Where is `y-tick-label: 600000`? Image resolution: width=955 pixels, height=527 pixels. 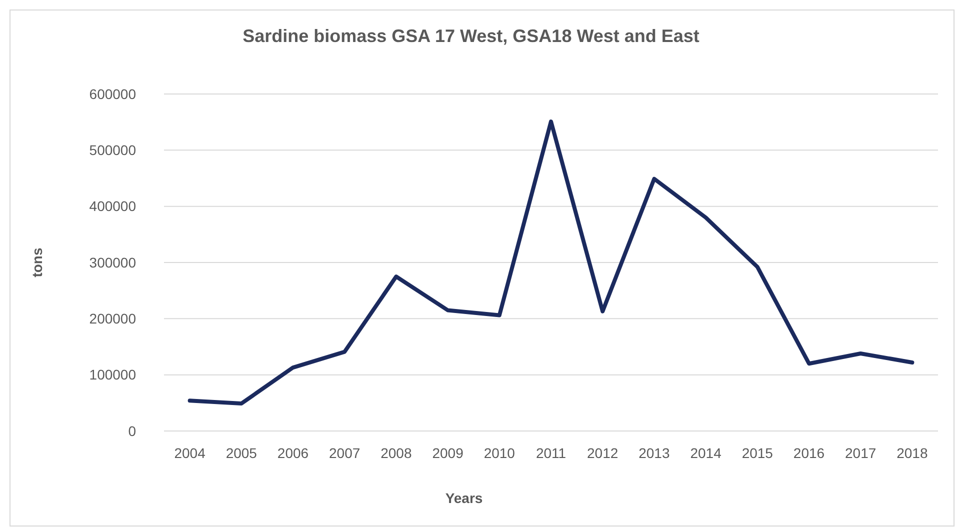
y-tick-label: 600000 is located at coordinates (112, 94).